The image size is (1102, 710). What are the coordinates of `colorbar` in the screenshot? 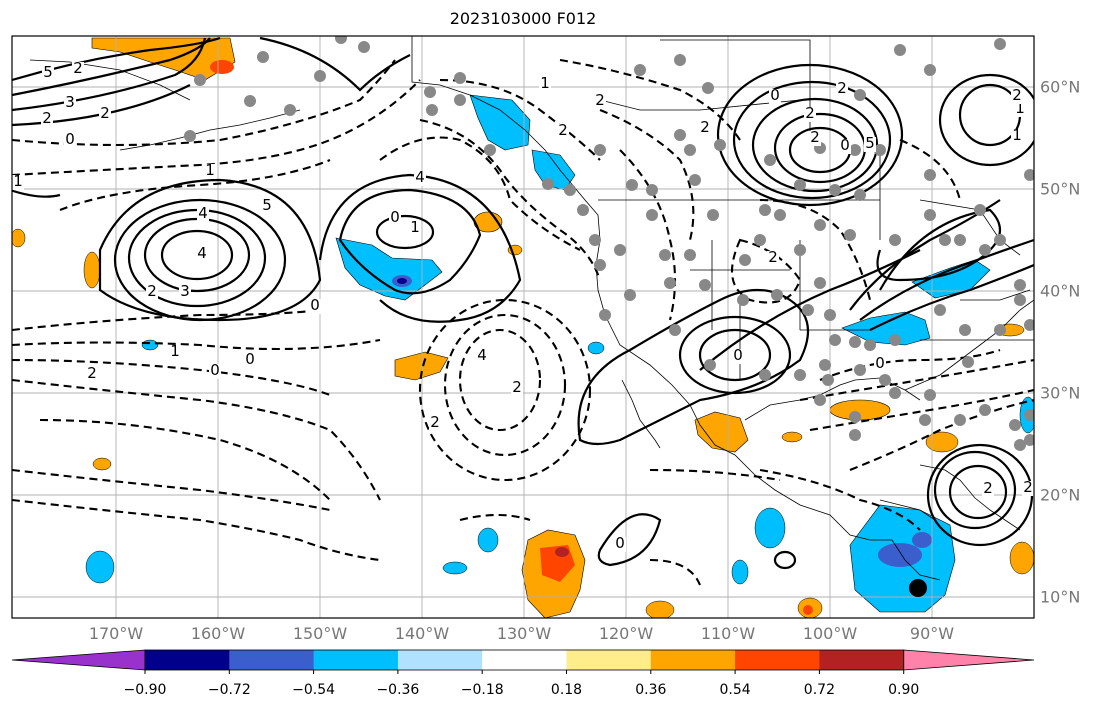 It's located at (523, 661).